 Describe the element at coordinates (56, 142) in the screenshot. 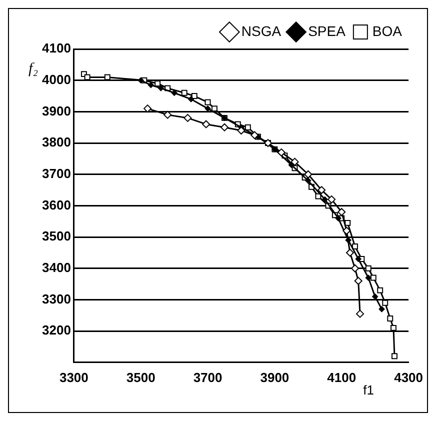

I see `y-tick-label: 3800` at that location.